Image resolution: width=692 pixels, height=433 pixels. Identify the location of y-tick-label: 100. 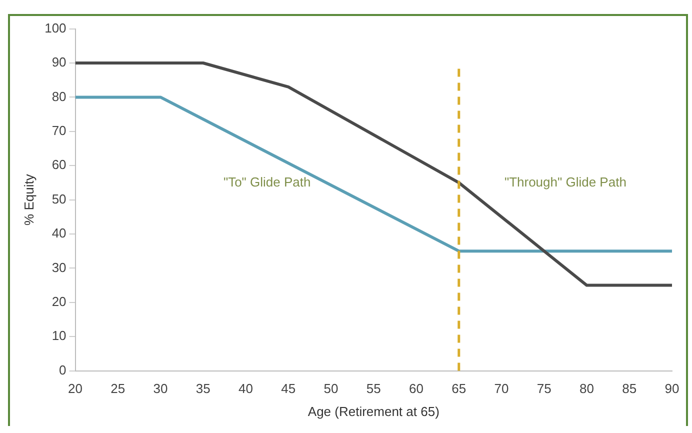
(55, 28).